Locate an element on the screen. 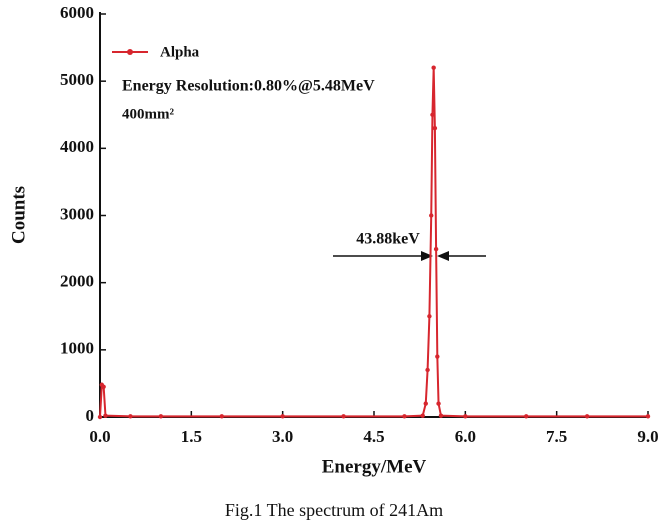  x-tick-label: 7.5 is located at coordinates (556, 436).